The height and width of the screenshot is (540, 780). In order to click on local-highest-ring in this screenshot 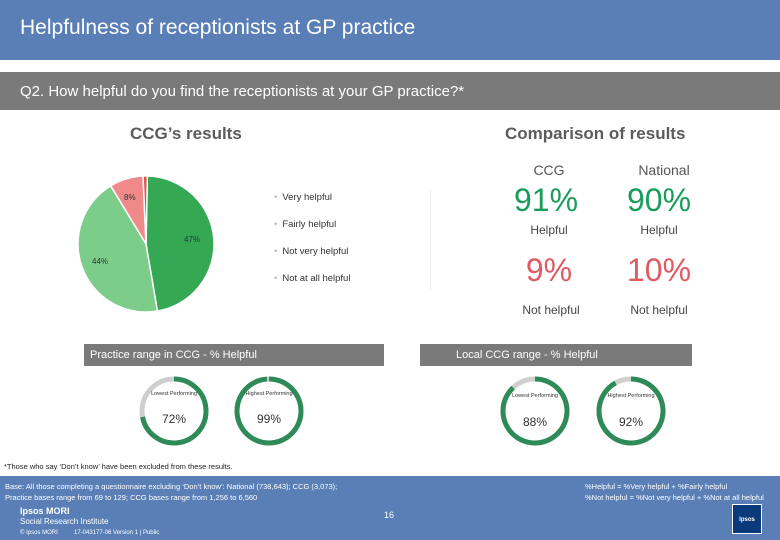, I will do `click(631, 411)`.